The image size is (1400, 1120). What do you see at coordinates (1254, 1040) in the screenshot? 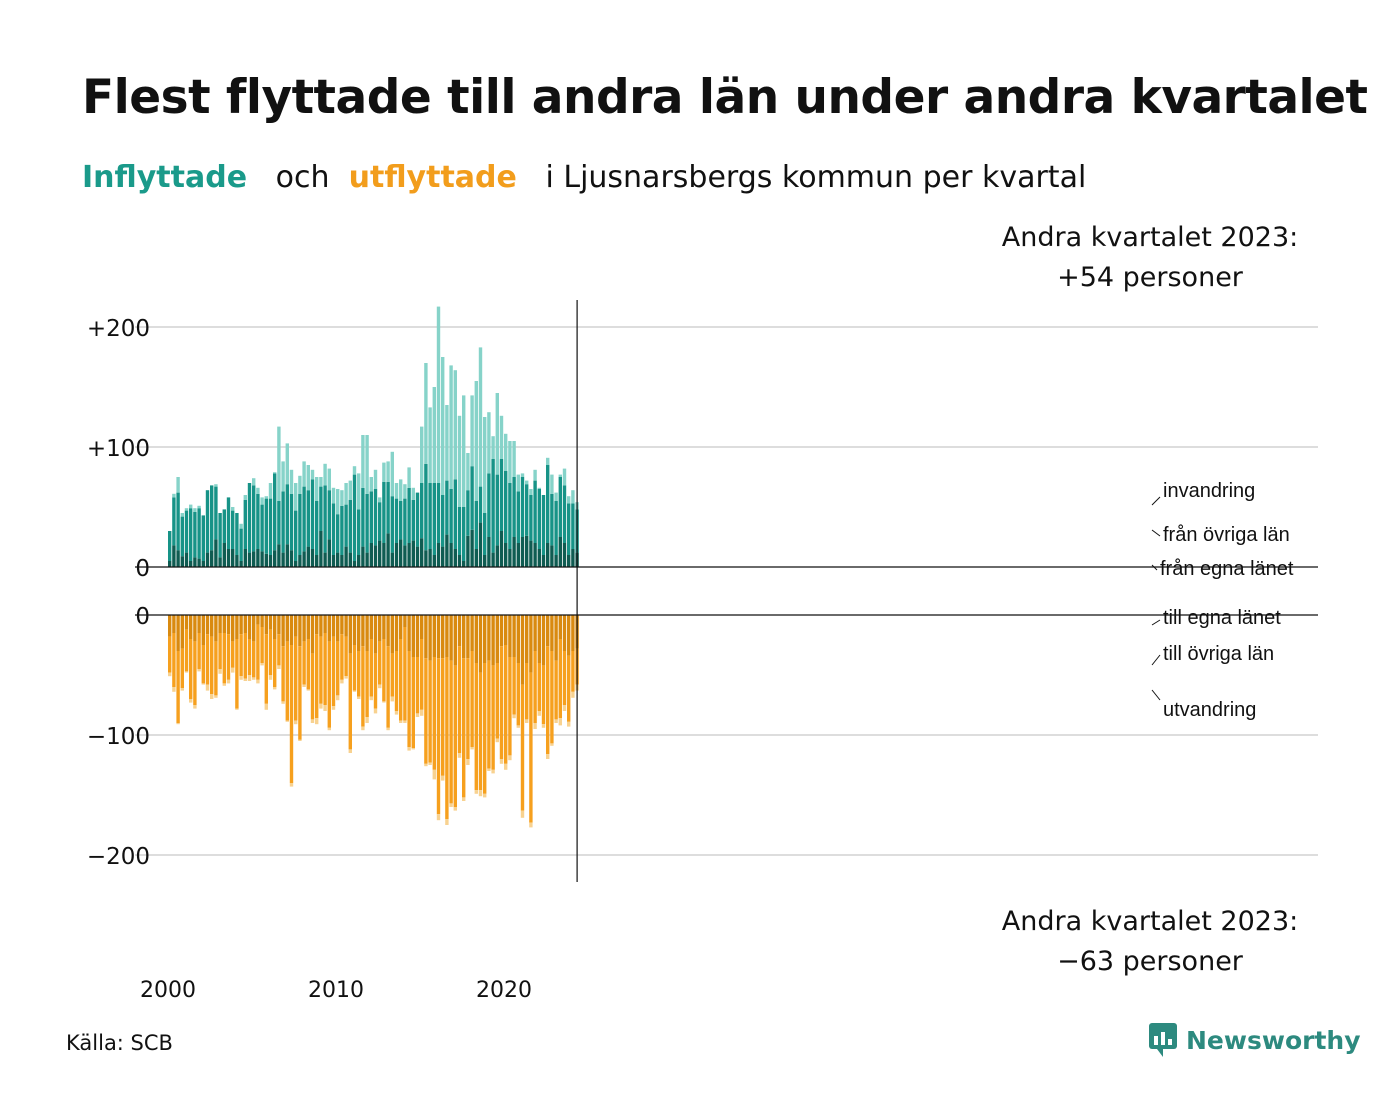
I see `brand-logo: Newsworthy` at bounding box center [1254, 1040].